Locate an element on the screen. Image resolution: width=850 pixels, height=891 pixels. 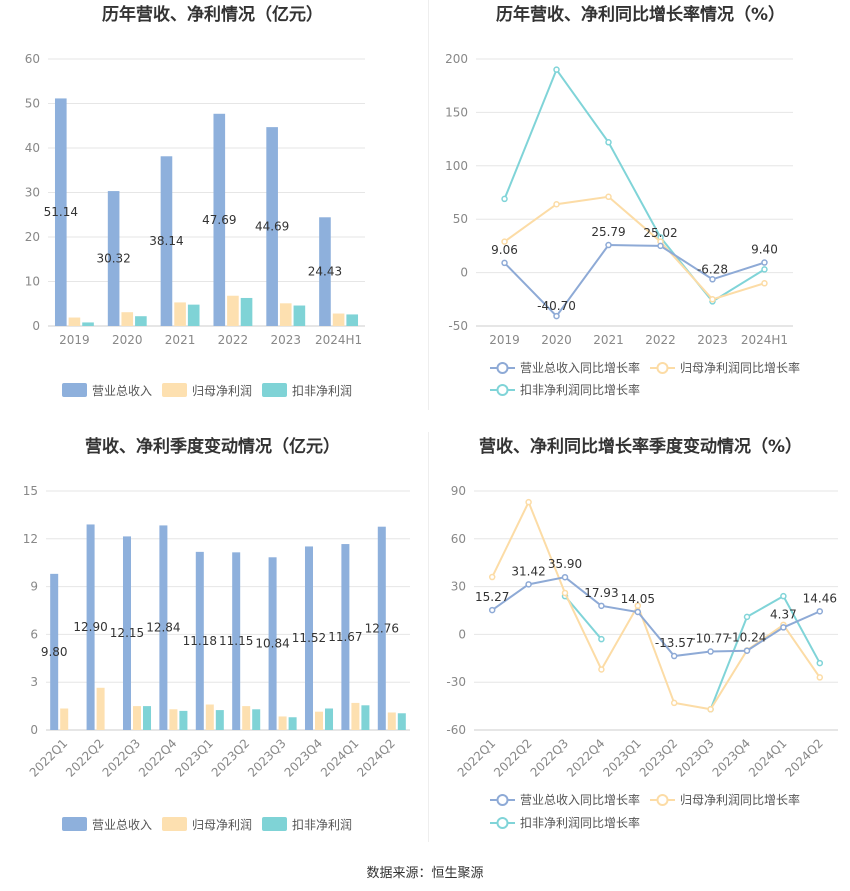
y-tick-label: -30 is located at coordinates (456, 682).